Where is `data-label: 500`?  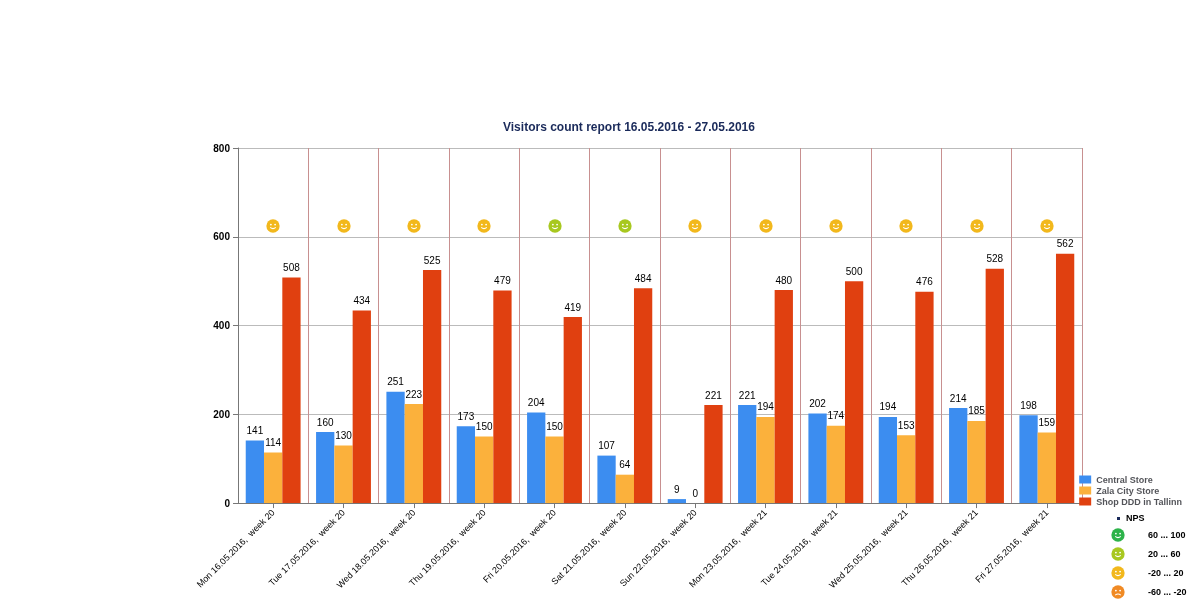 data-label: 500 is located at coordinates (854, 271).